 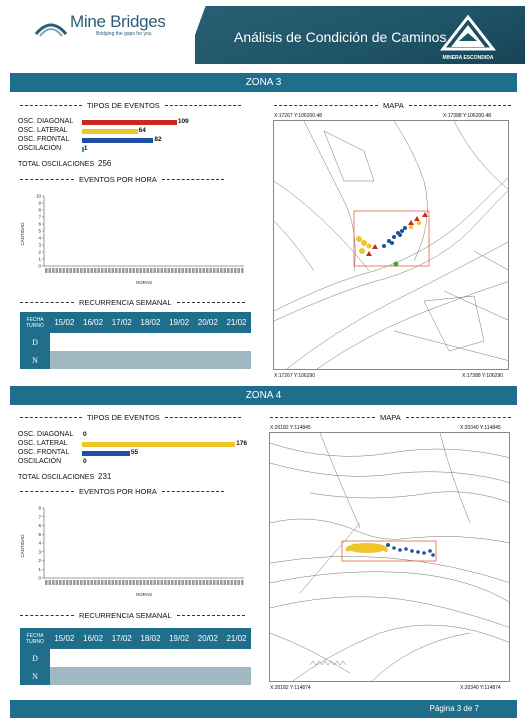 What do you see at coordinates (35, 641) in the screenshot?
I see `turno-label: TURNO` at bounding box center [35, 641].